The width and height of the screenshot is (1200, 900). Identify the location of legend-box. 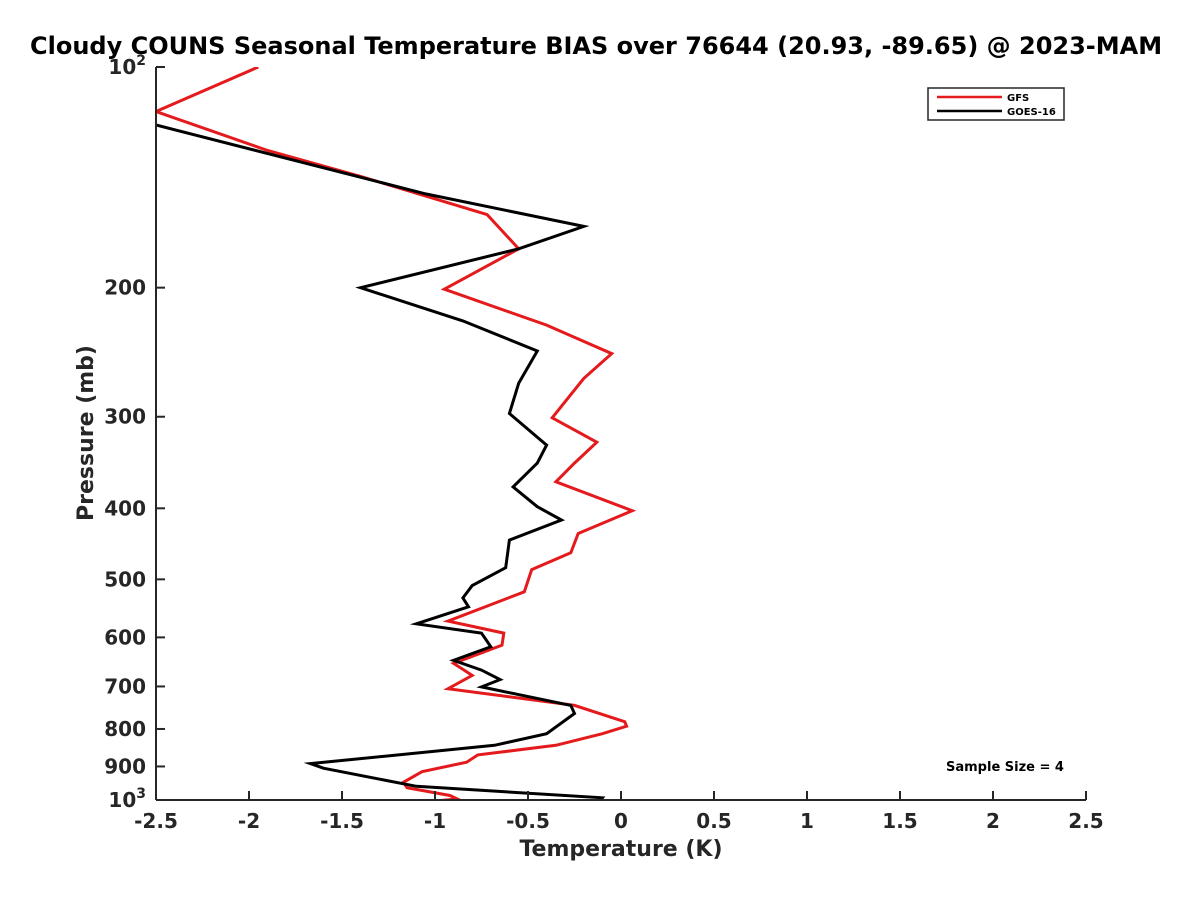
(996, 104).